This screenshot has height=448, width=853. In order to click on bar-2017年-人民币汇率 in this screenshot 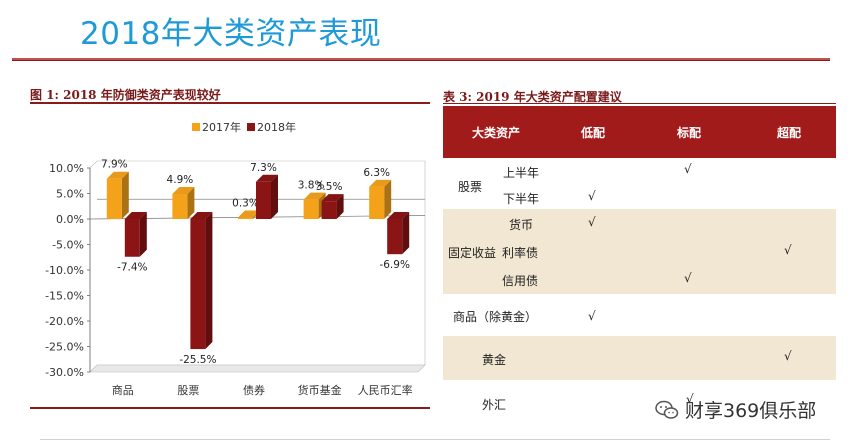, I will do `click(380, 199)`.